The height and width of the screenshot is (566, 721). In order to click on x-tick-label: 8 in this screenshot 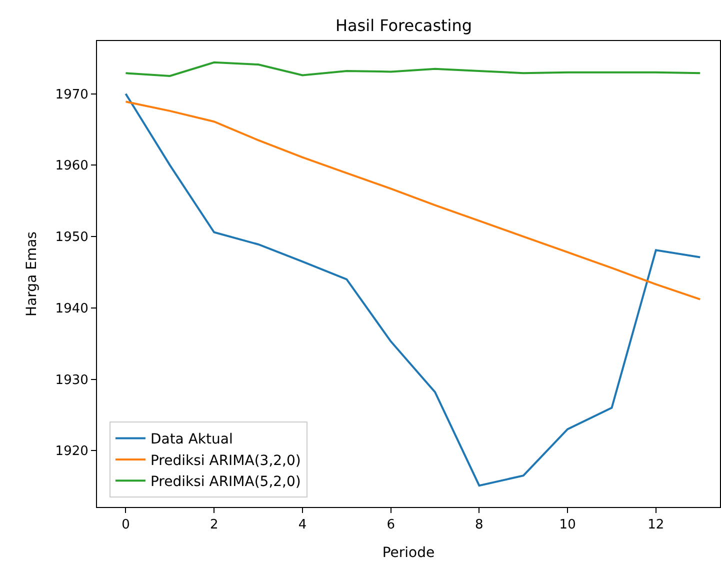, I will do `click(479, 525)`.